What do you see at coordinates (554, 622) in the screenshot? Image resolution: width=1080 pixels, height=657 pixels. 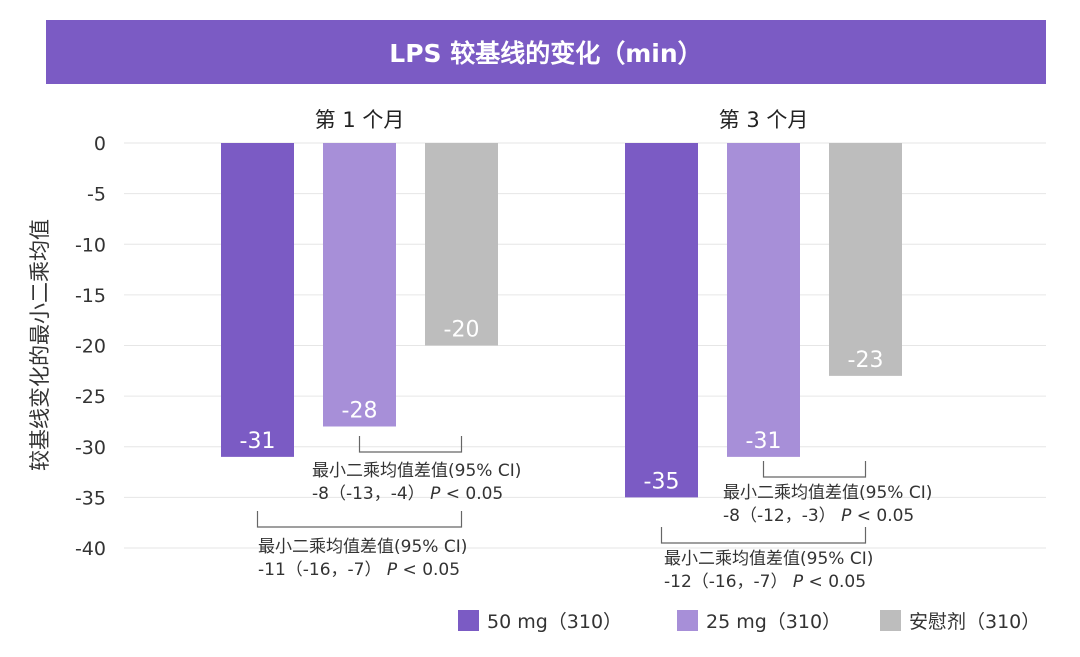 I see `legend-label: 50 mg（310）` at bounding box center [554, 622].